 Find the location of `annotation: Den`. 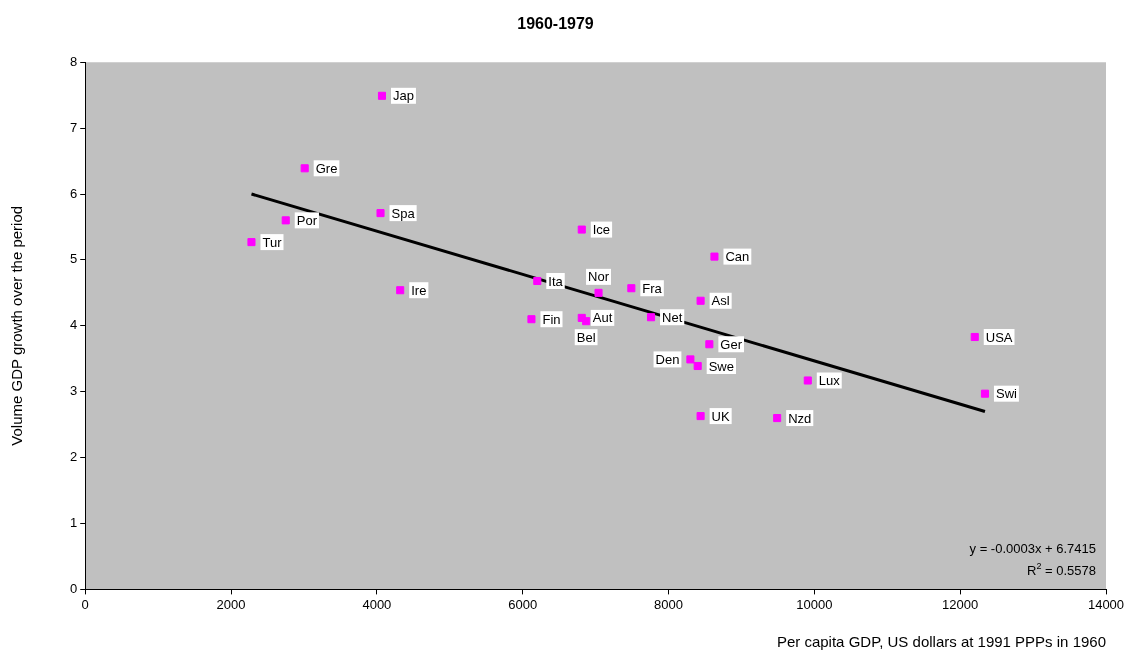

annotation: Den is located at coordinates (667, 359).